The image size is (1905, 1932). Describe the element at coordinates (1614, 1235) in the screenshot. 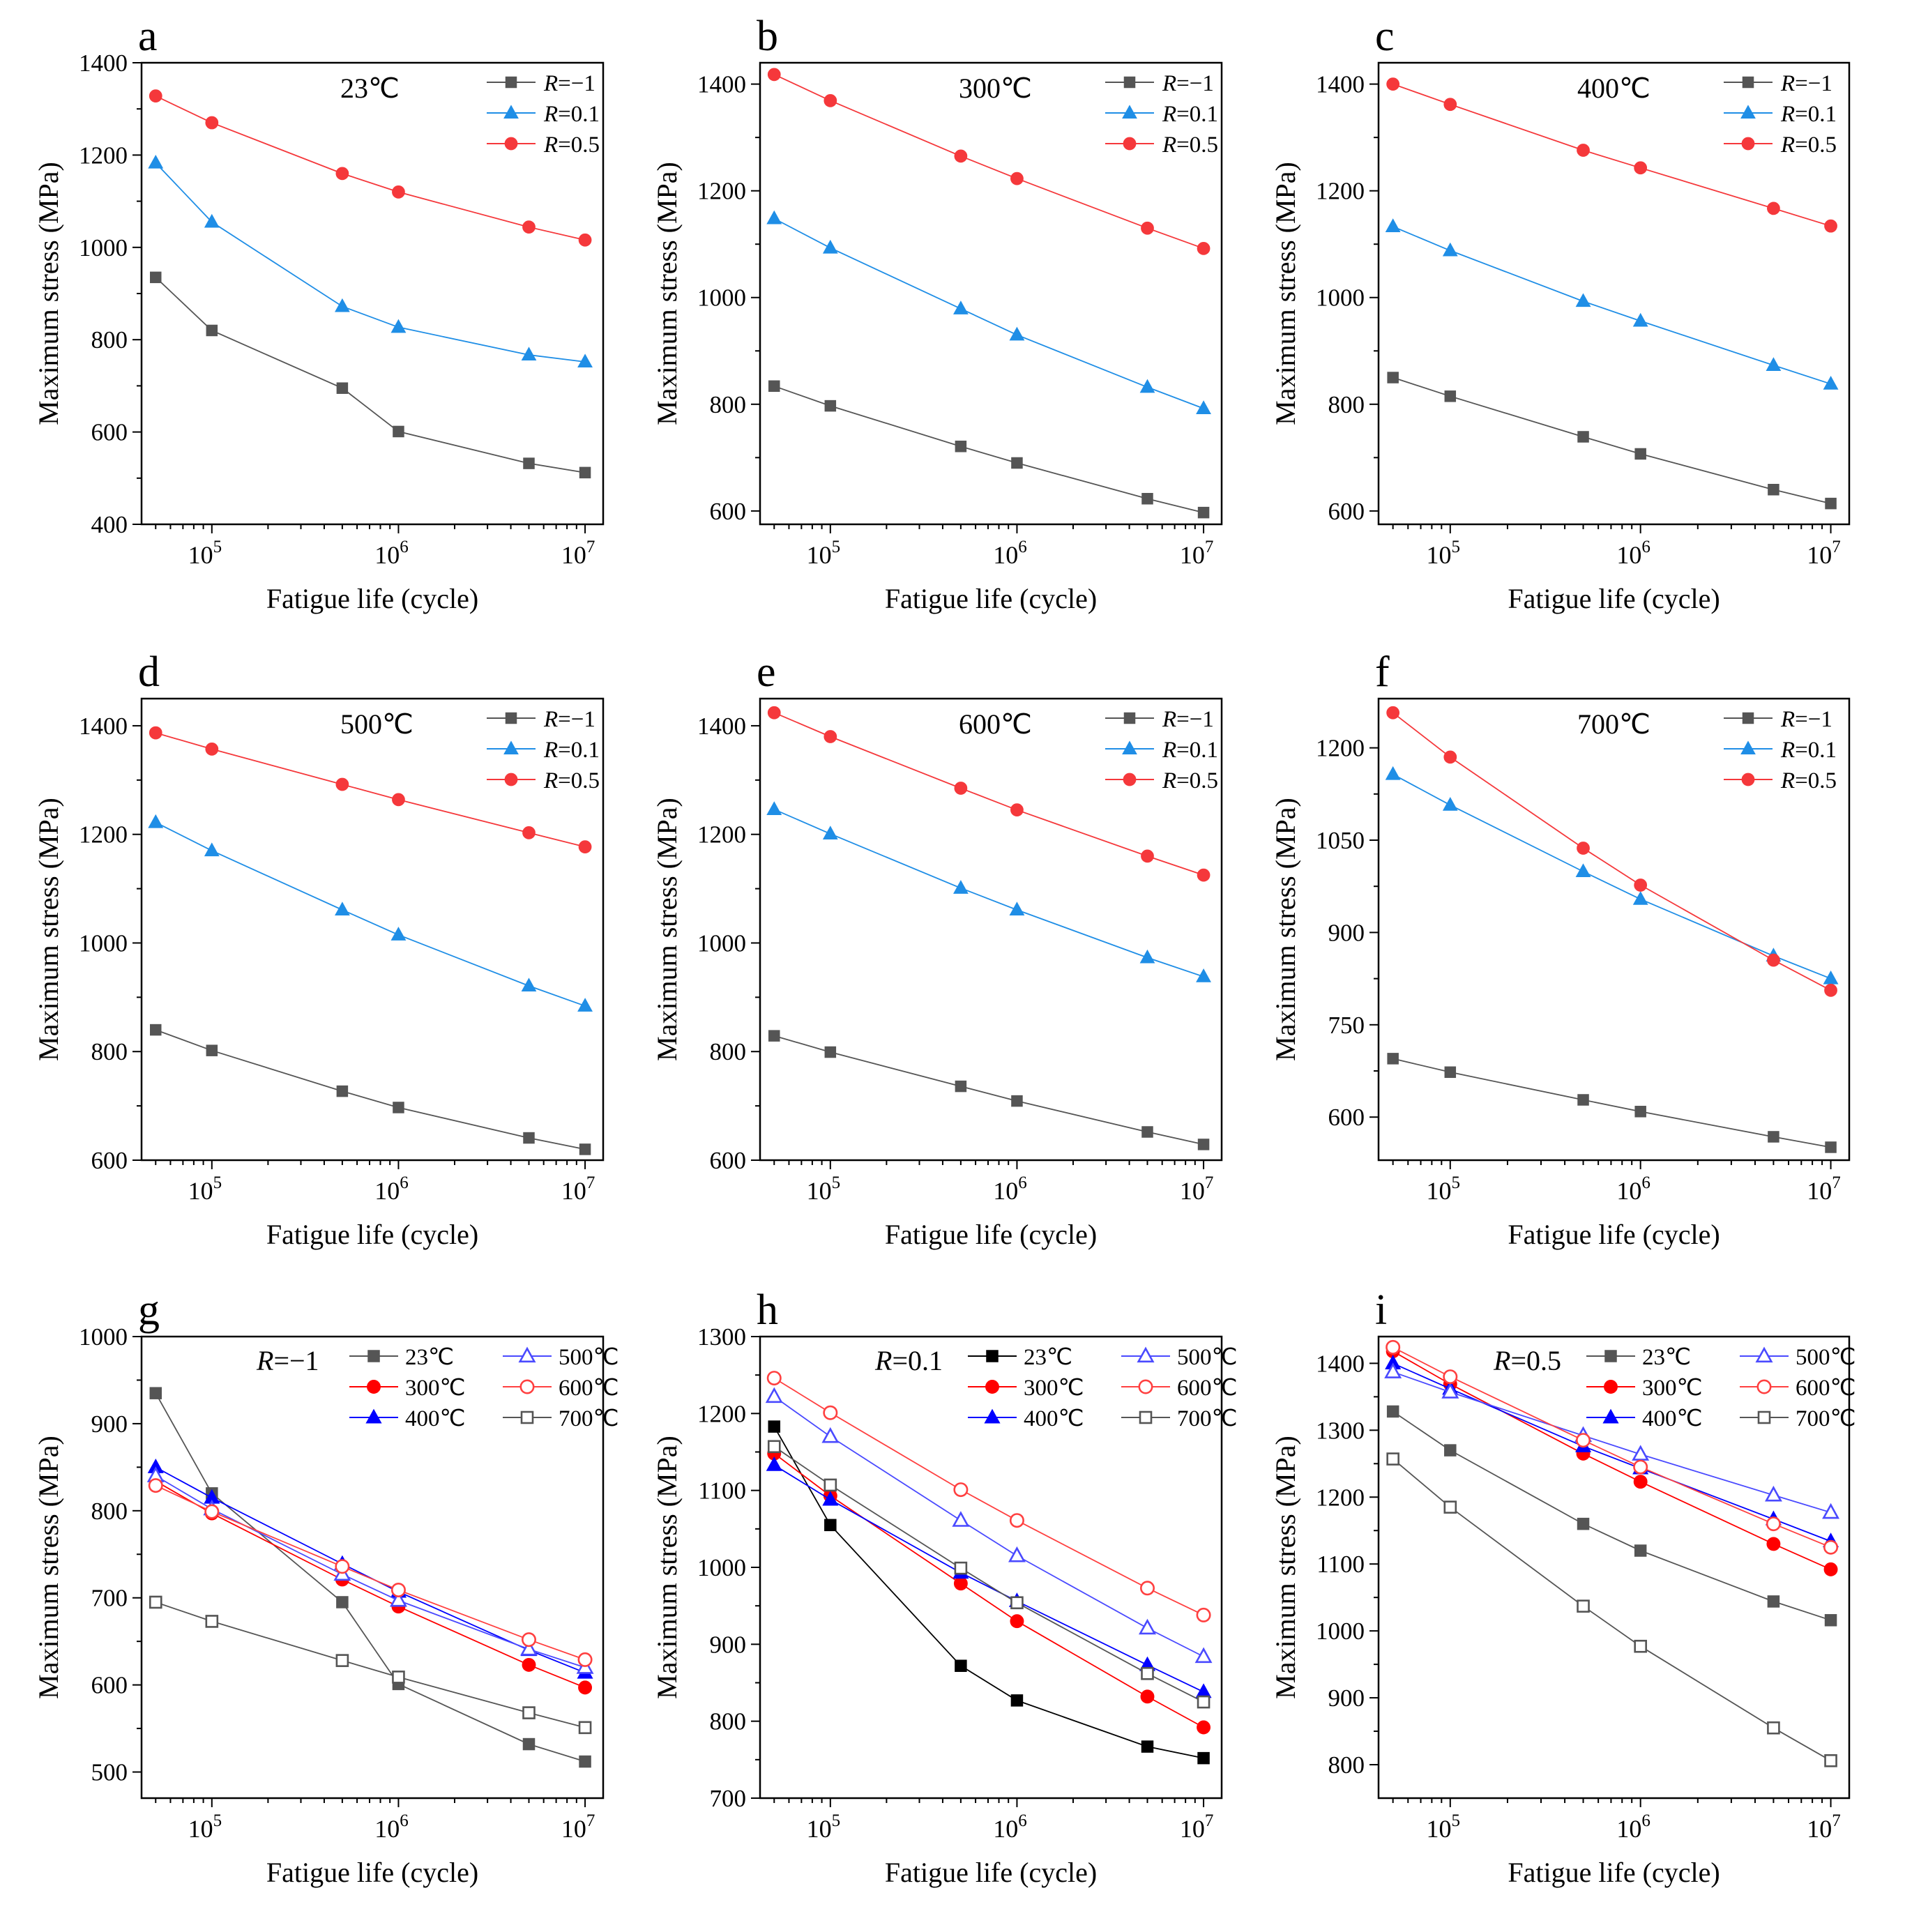

I see `x-axis-label: Fatigue life (cycle)` at that location.